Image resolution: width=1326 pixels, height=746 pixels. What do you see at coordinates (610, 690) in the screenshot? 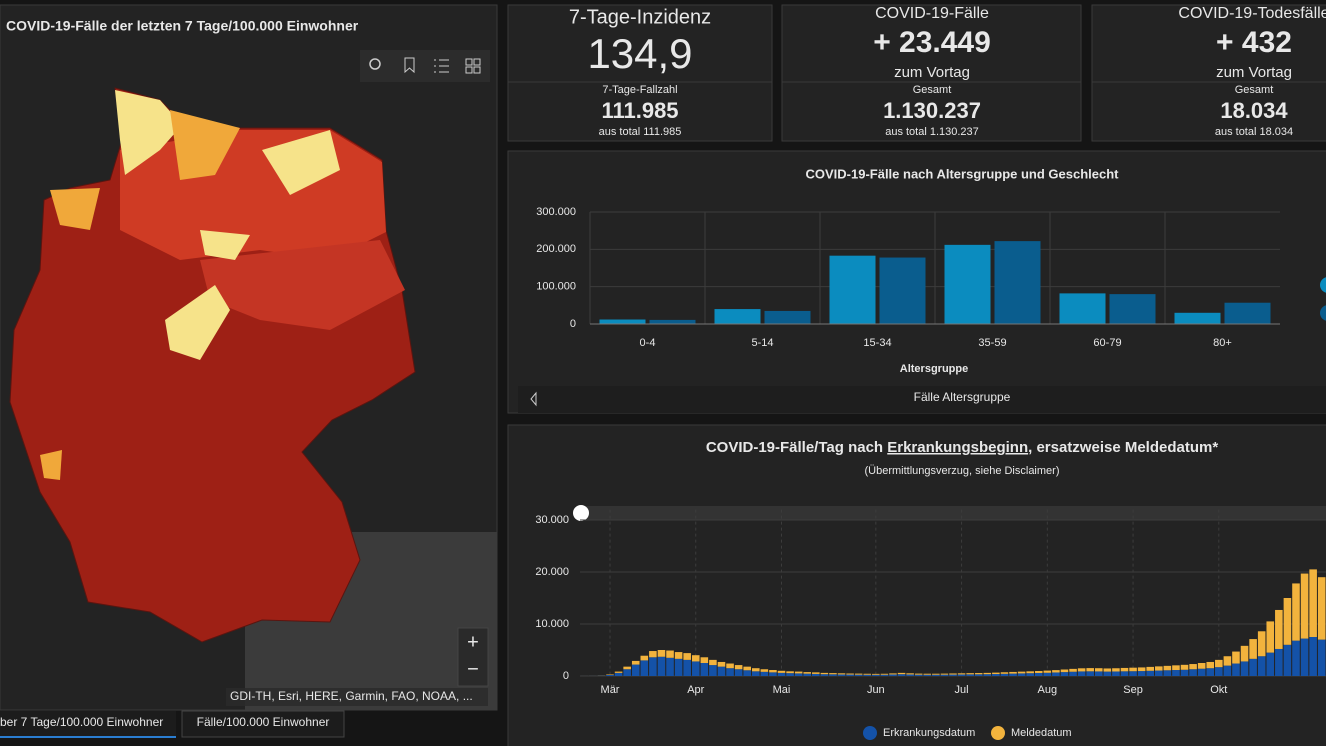
I see `x-tick-label: Mär` at bounding box center [610, 690].